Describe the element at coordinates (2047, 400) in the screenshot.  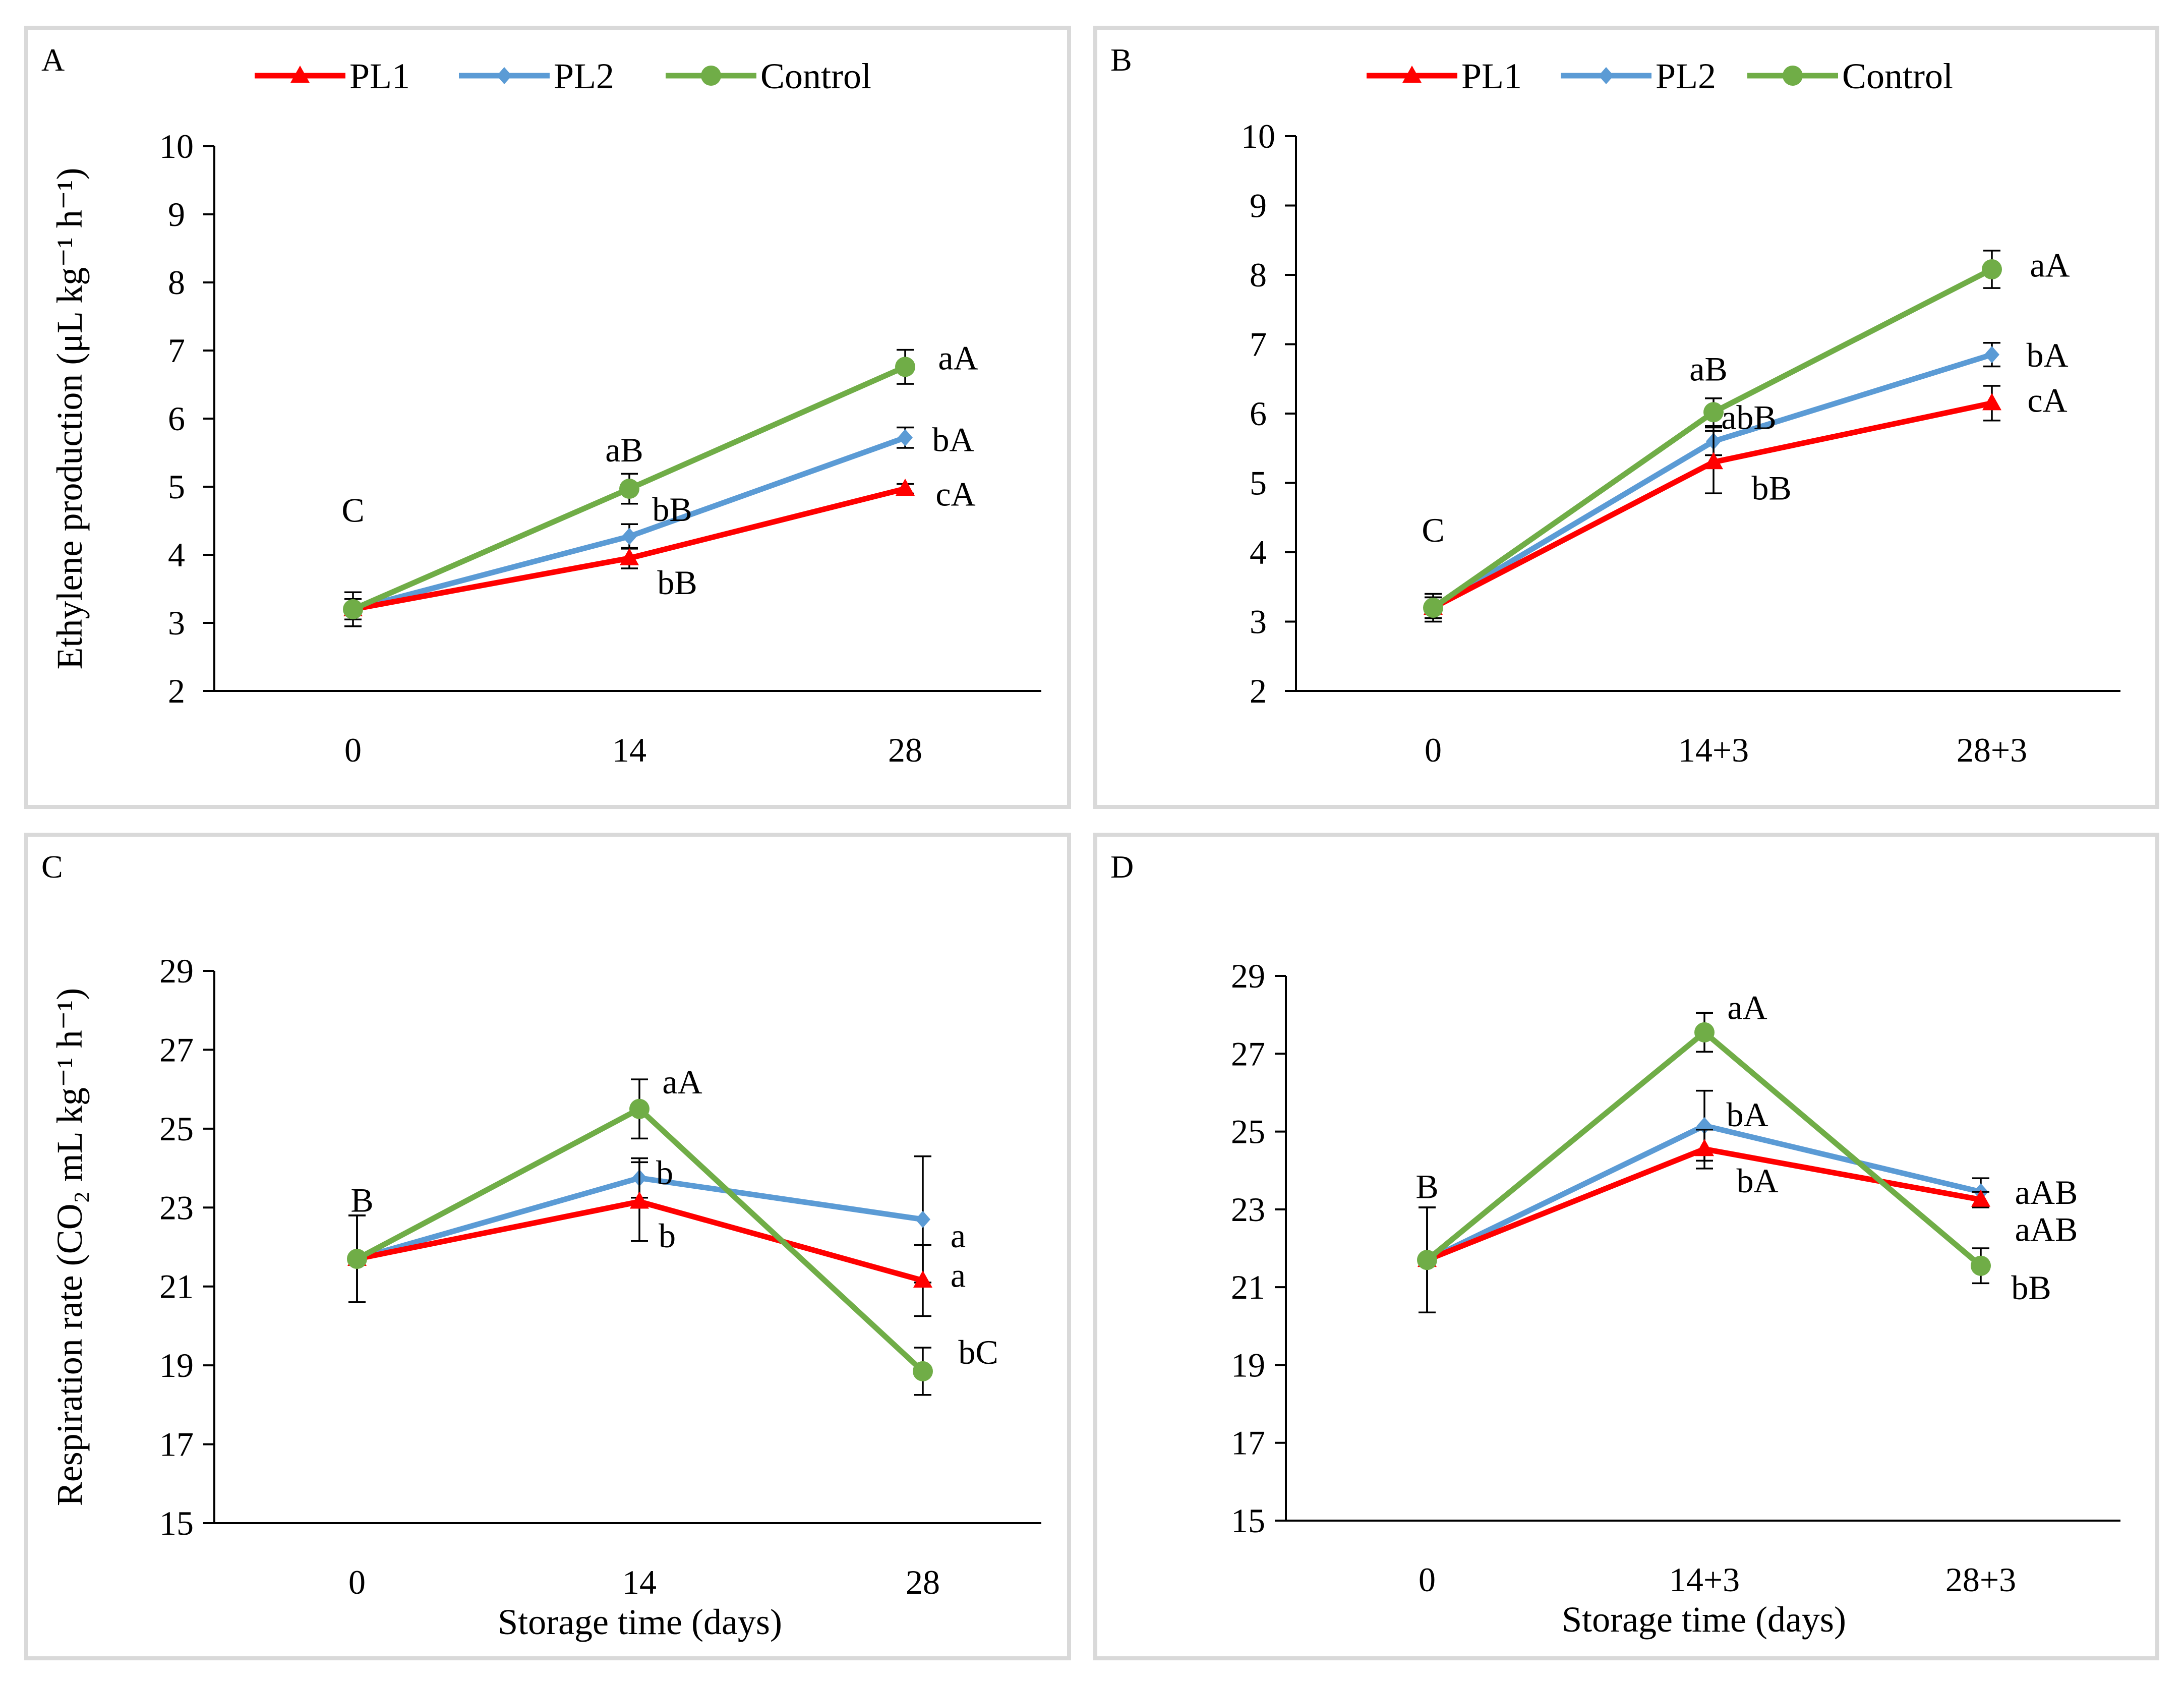
I see `significance-label: cA` at that location.